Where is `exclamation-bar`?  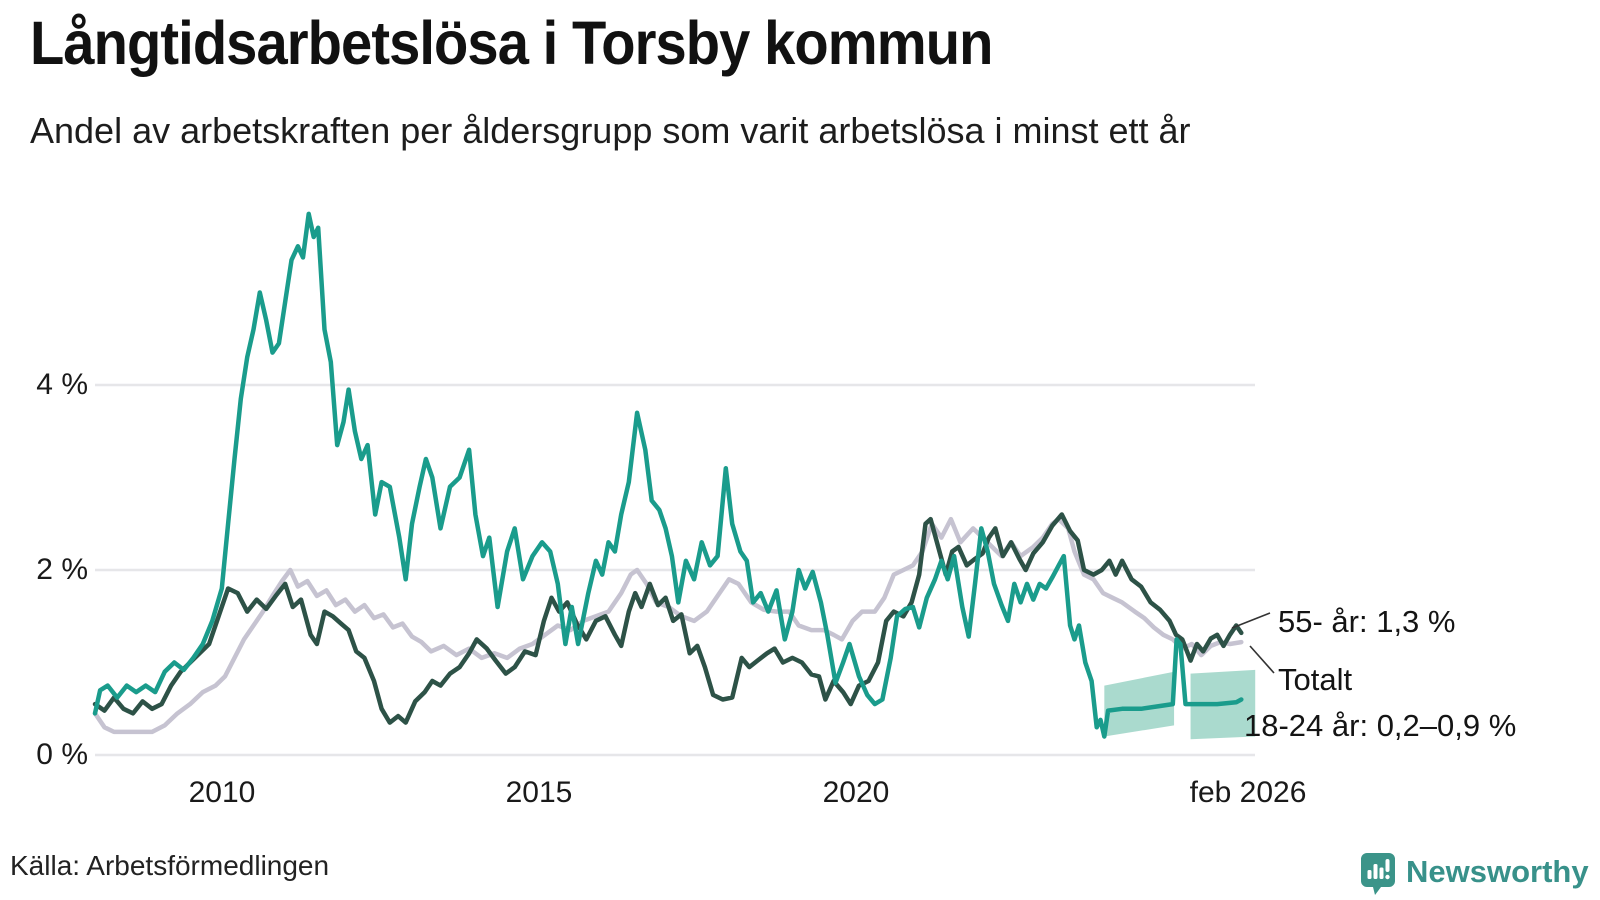
exclamation-bar is located at coordinates (1387, 865).